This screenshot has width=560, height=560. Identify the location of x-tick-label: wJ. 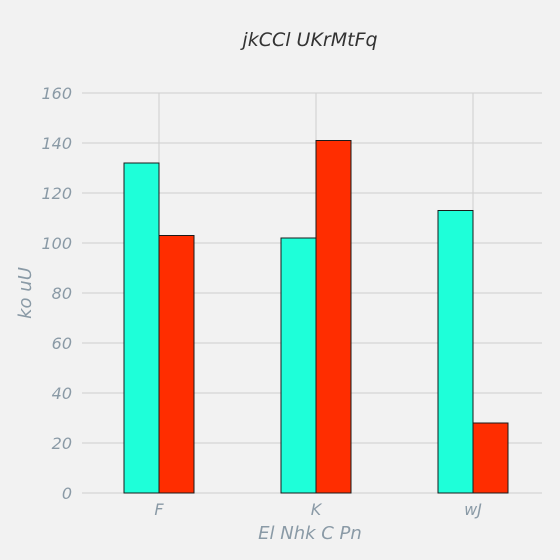
(473, 509).